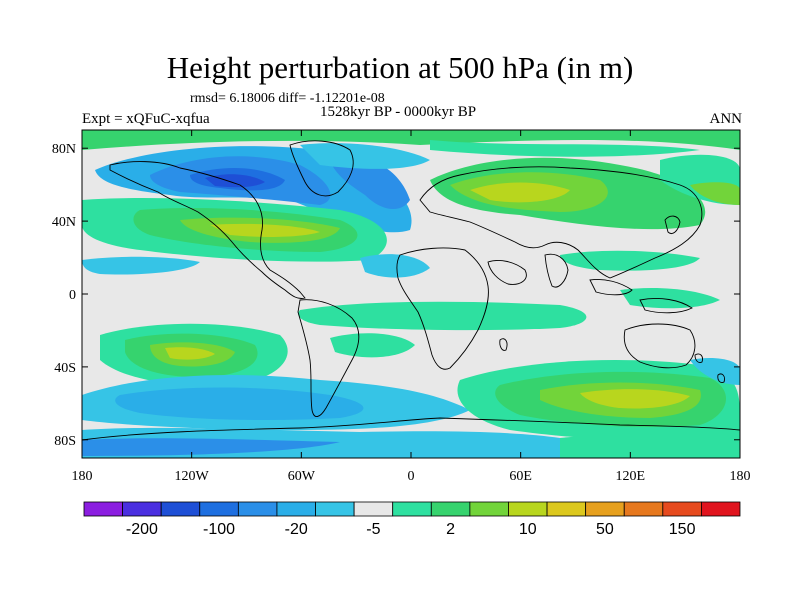 The width and height of the screenshot is (800, 600). I want to click on colorbar-label: -5, so click(373, 529).